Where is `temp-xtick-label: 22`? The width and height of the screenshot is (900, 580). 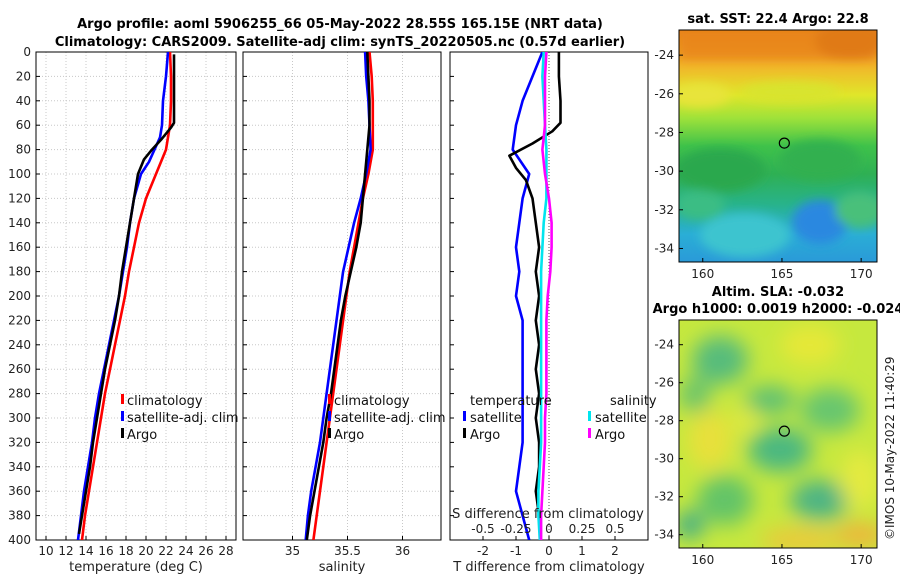
temp-xtick-label: 22 is located at coordinates (165, 551).